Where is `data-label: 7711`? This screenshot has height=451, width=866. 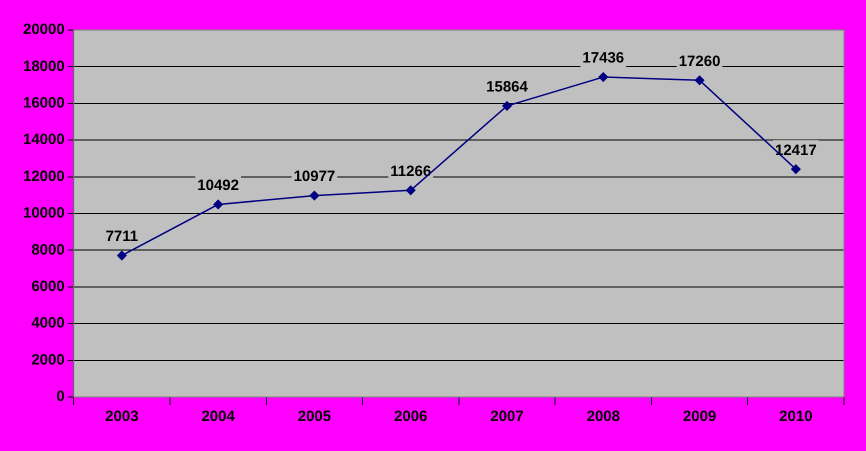 data-label: 7711 is located at coordinates (122, 237).